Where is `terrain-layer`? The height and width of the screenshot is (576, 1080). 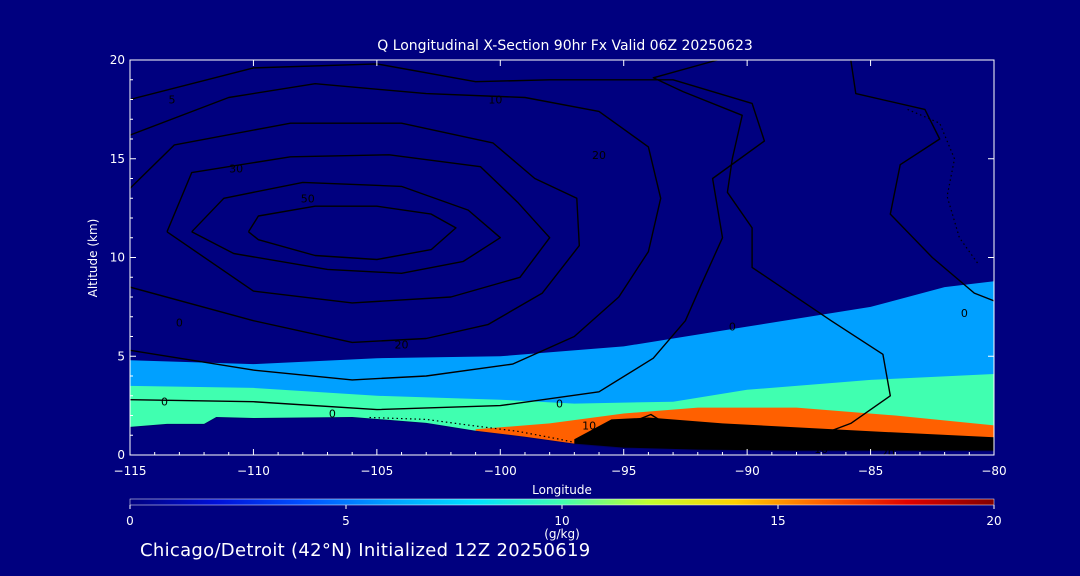 terrain-layer is located at coordinates (562, 435).